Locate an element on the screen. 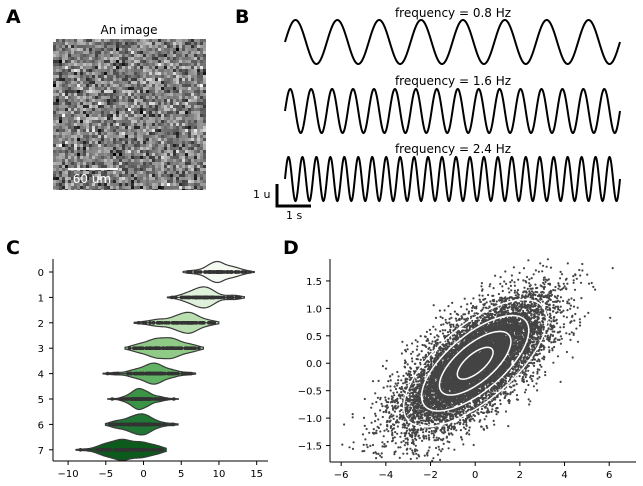 The width and height of the screenshot is (643, 486). violin-x-tick-label: −5 is located at coordinates (105, 474).